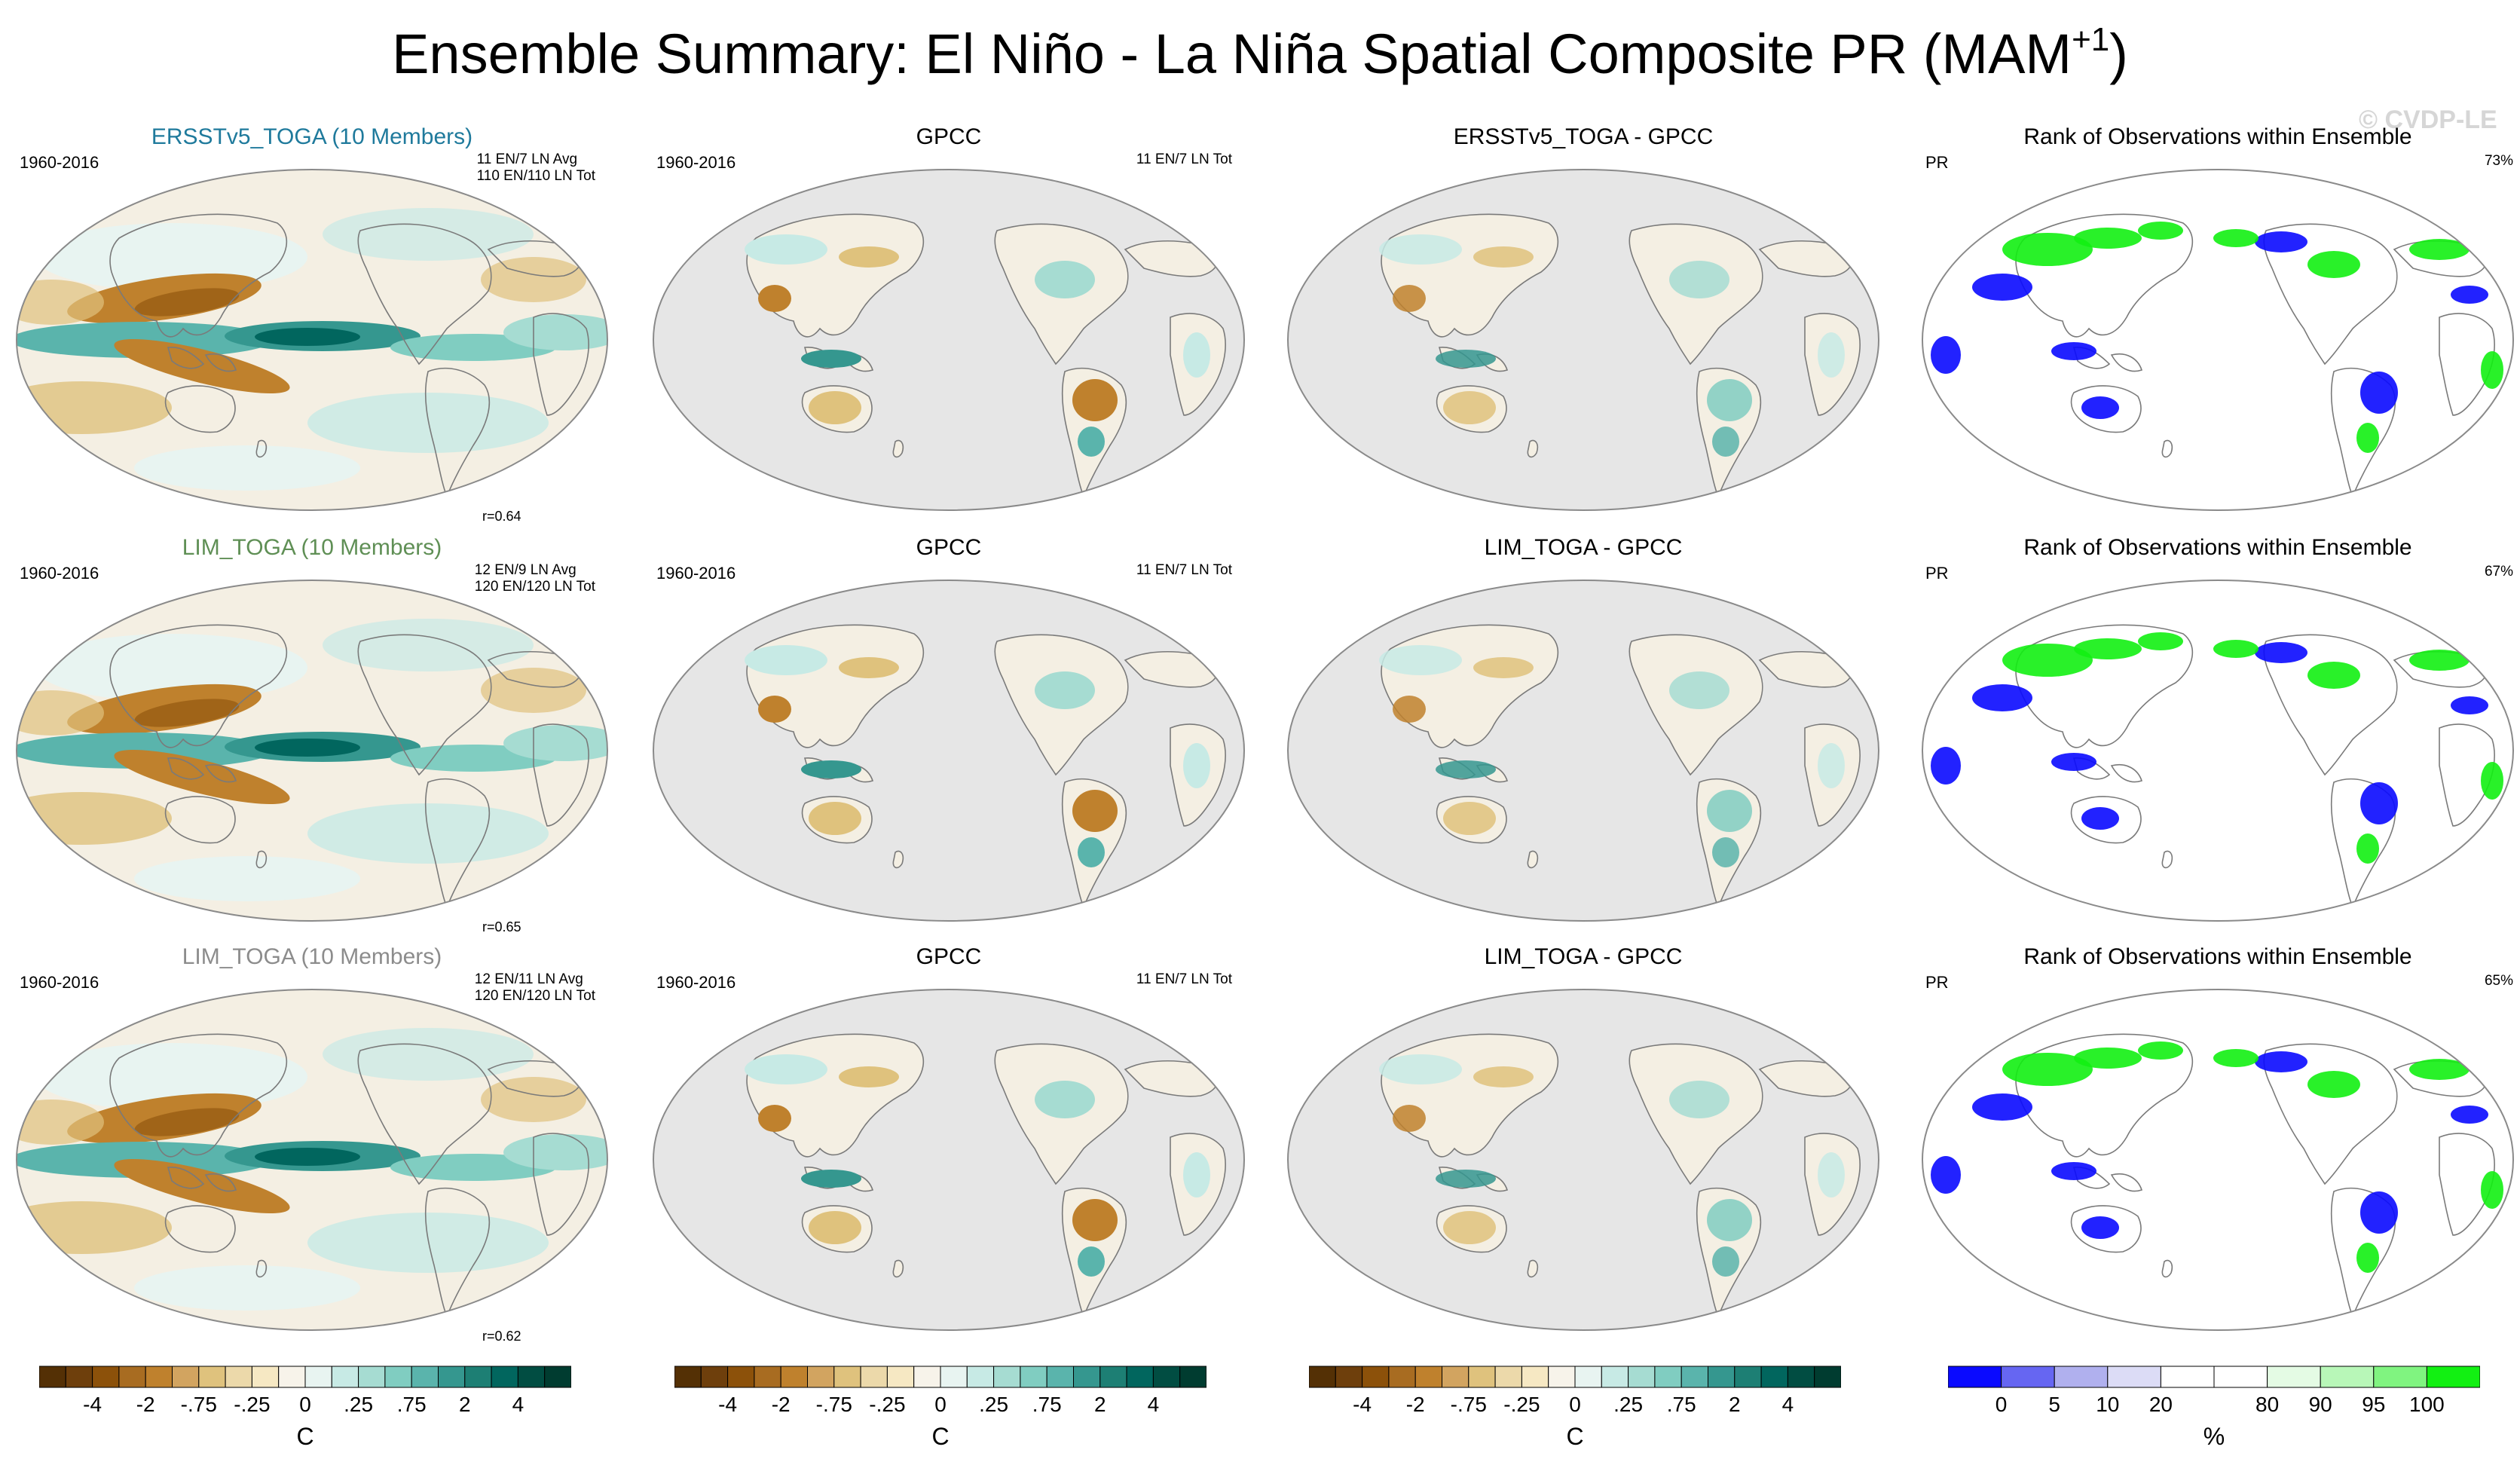 The image size is (2520, 1462). Describe the element at coordinates (198, 1095) in the screenshot. I see `coast-asia` at that location.